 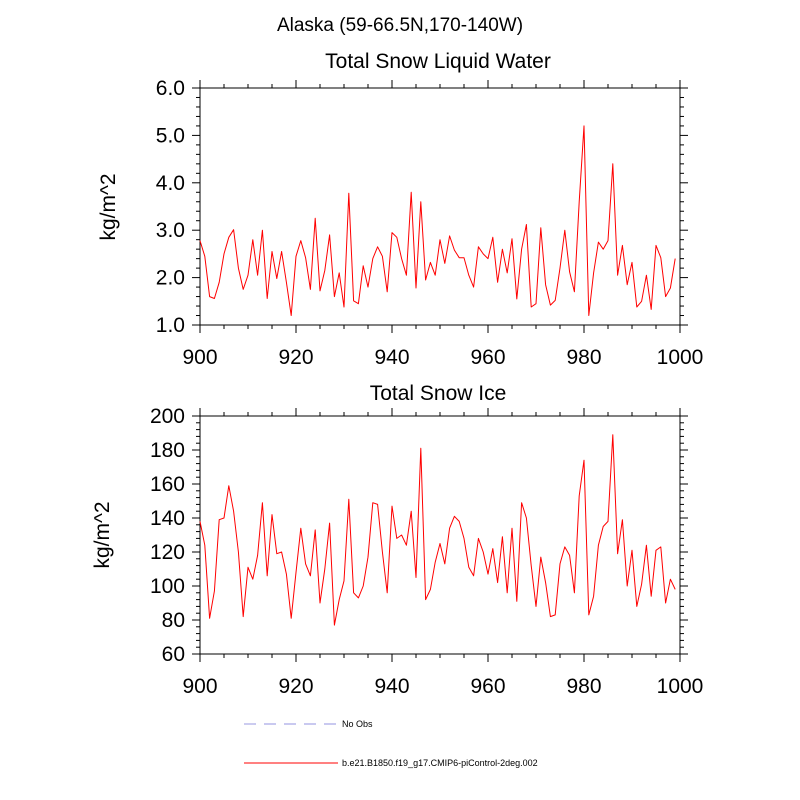 What do you see at coordinates (167, 416) in the screenshot?
I see `y-tick-label: 200` at bounding box center [167, 416].